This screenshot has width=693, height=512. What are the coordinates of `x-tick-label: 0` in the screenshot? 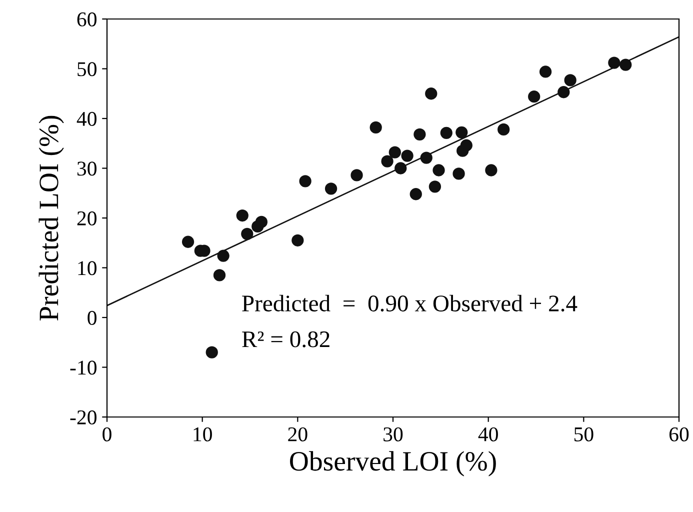 It's located at (107, 434).